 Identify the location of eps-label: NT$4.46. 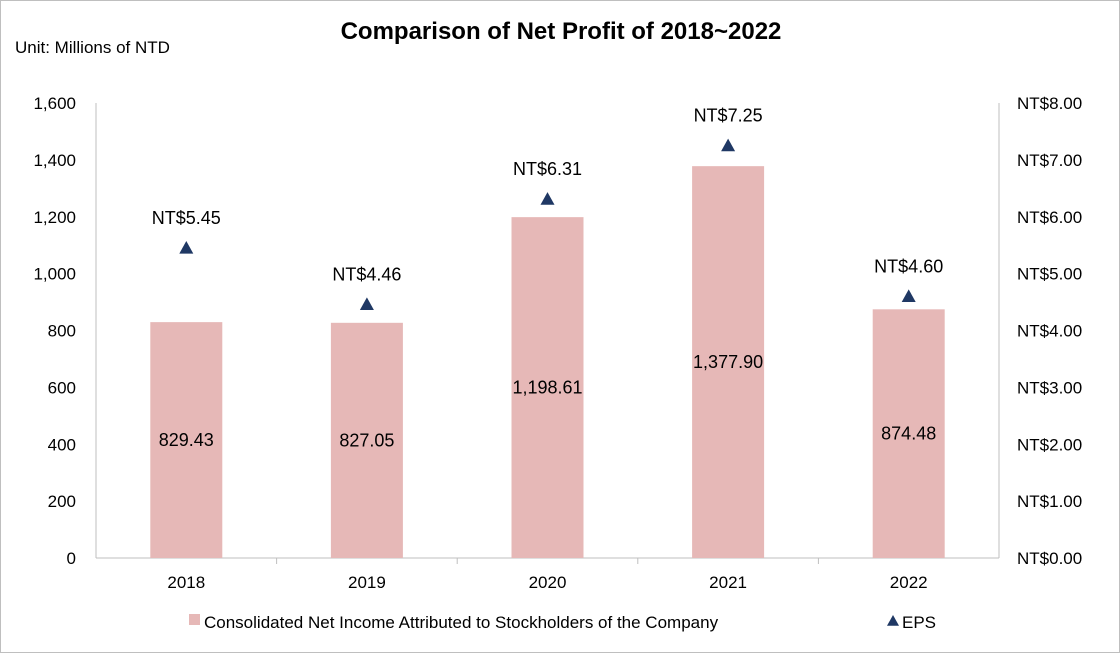
(366, 274).